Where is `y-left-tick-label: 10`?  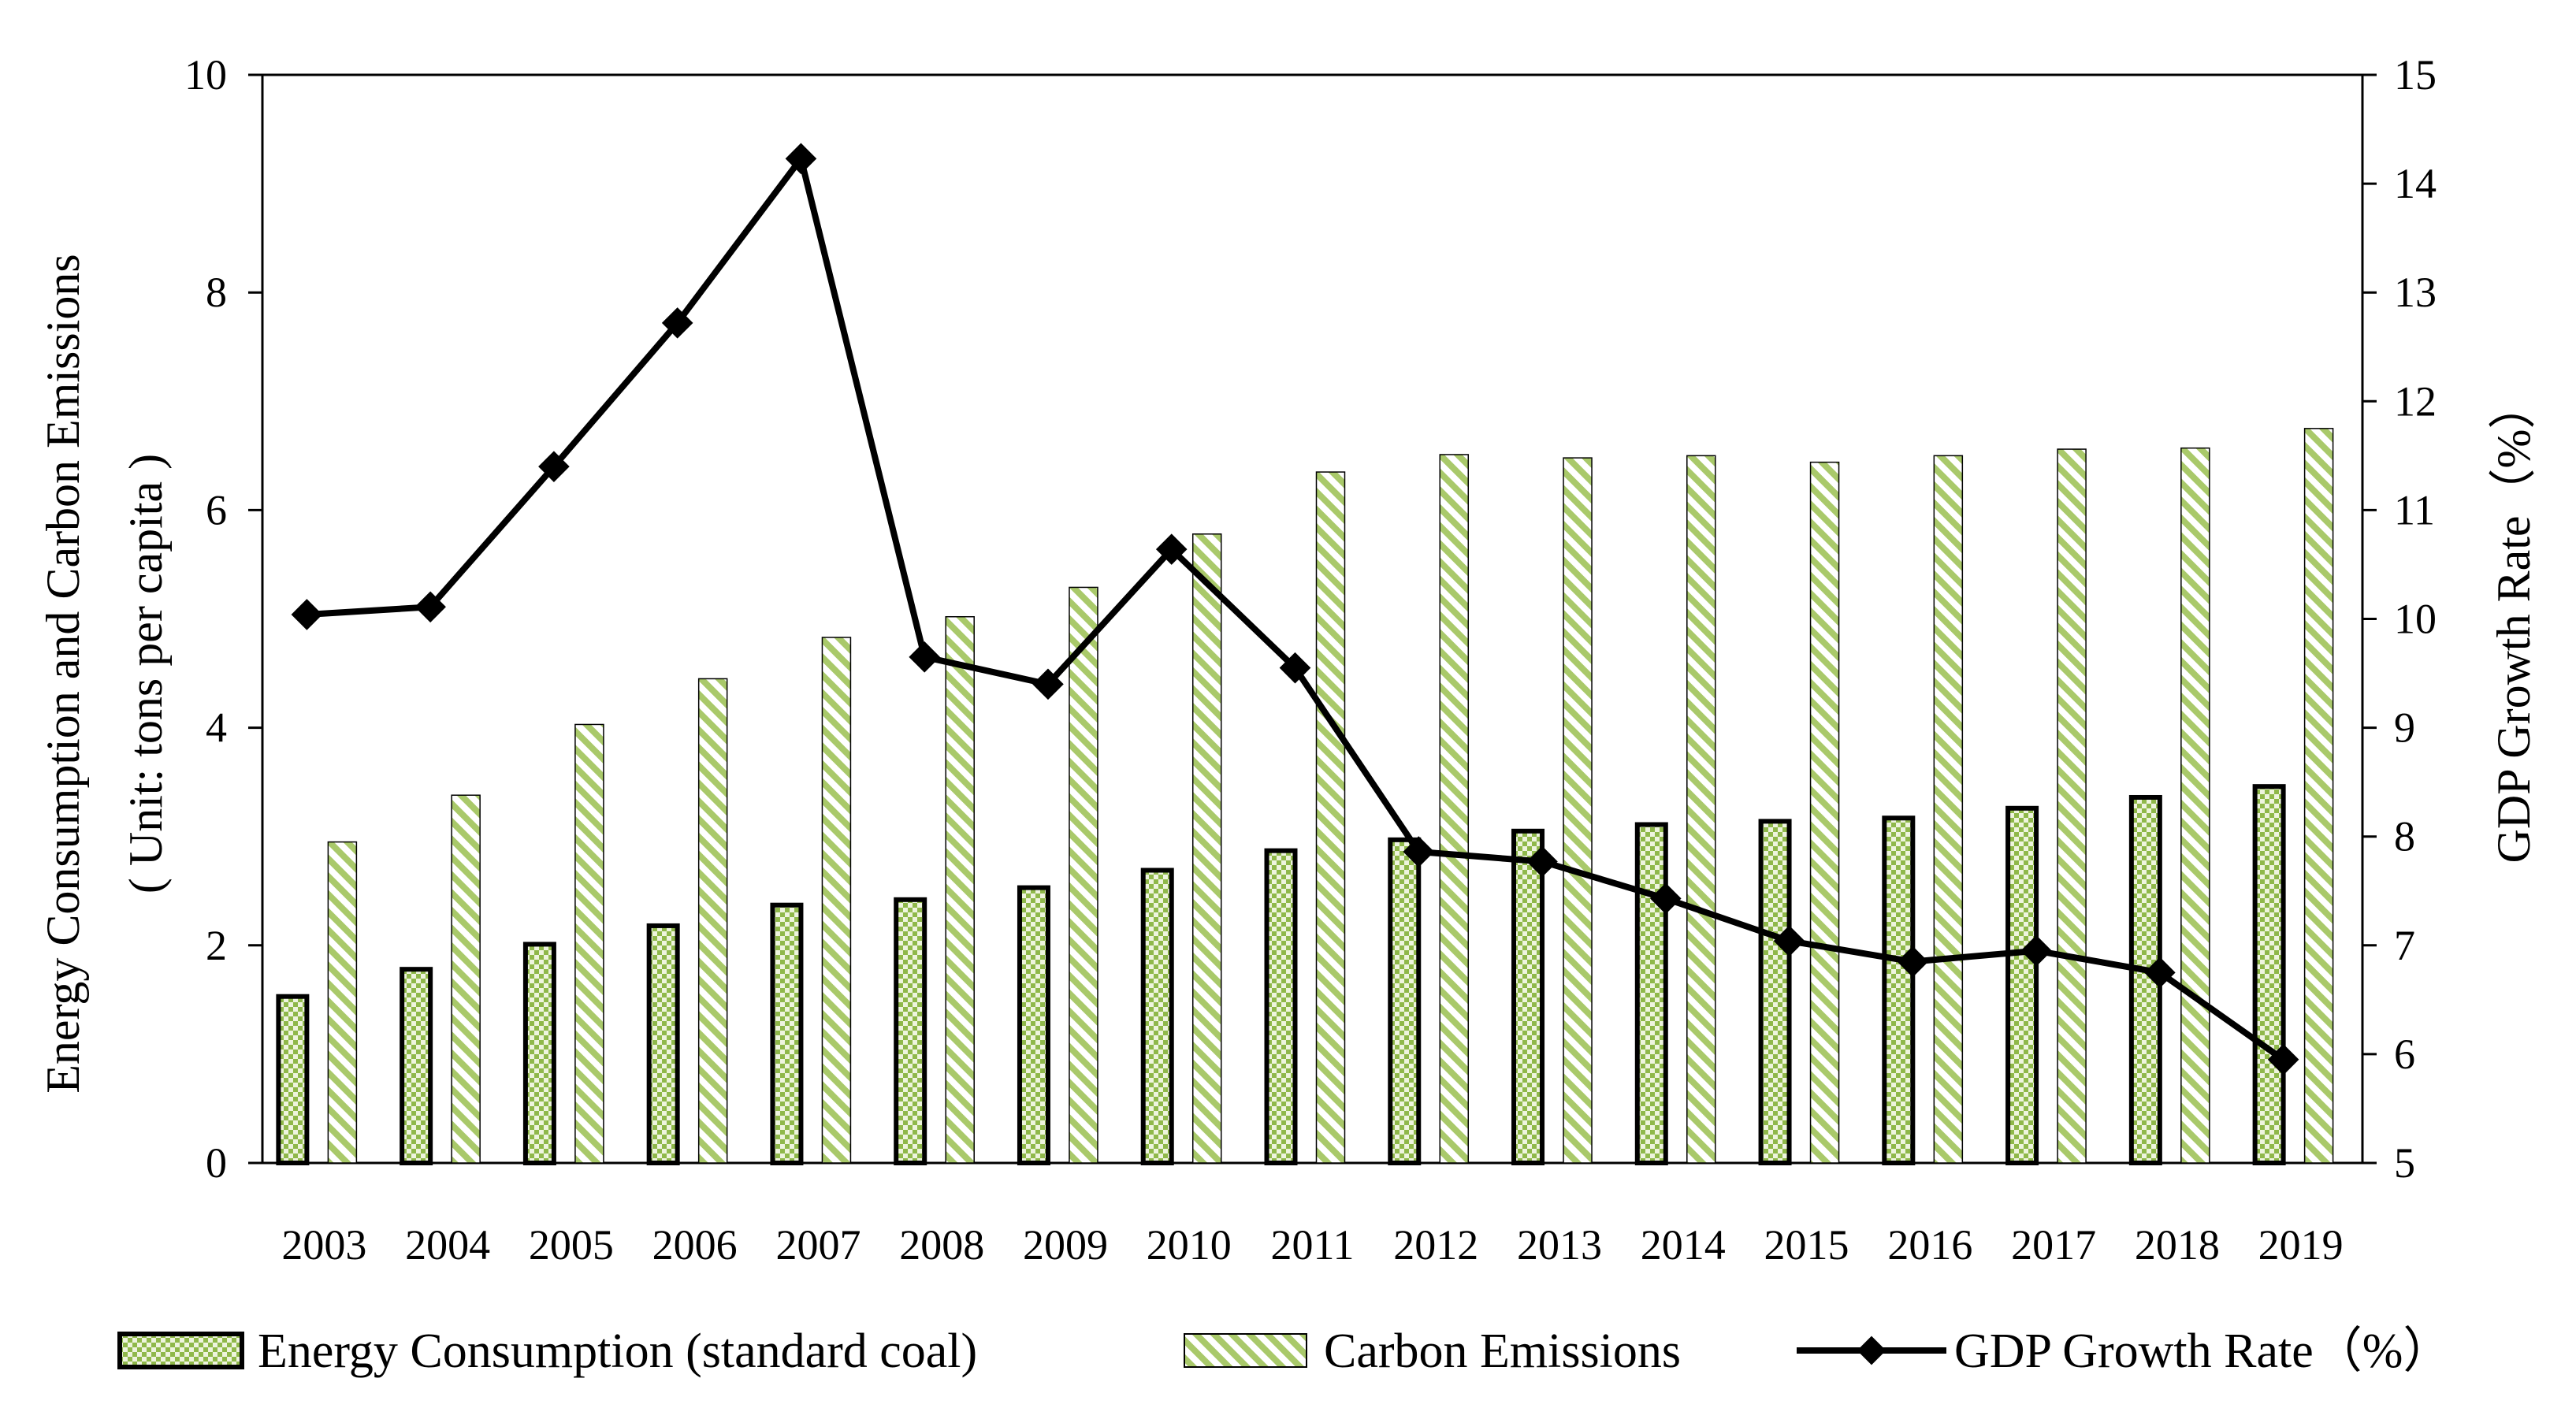 y-left-tick-label: 10 is located at coordinates (205, 75).